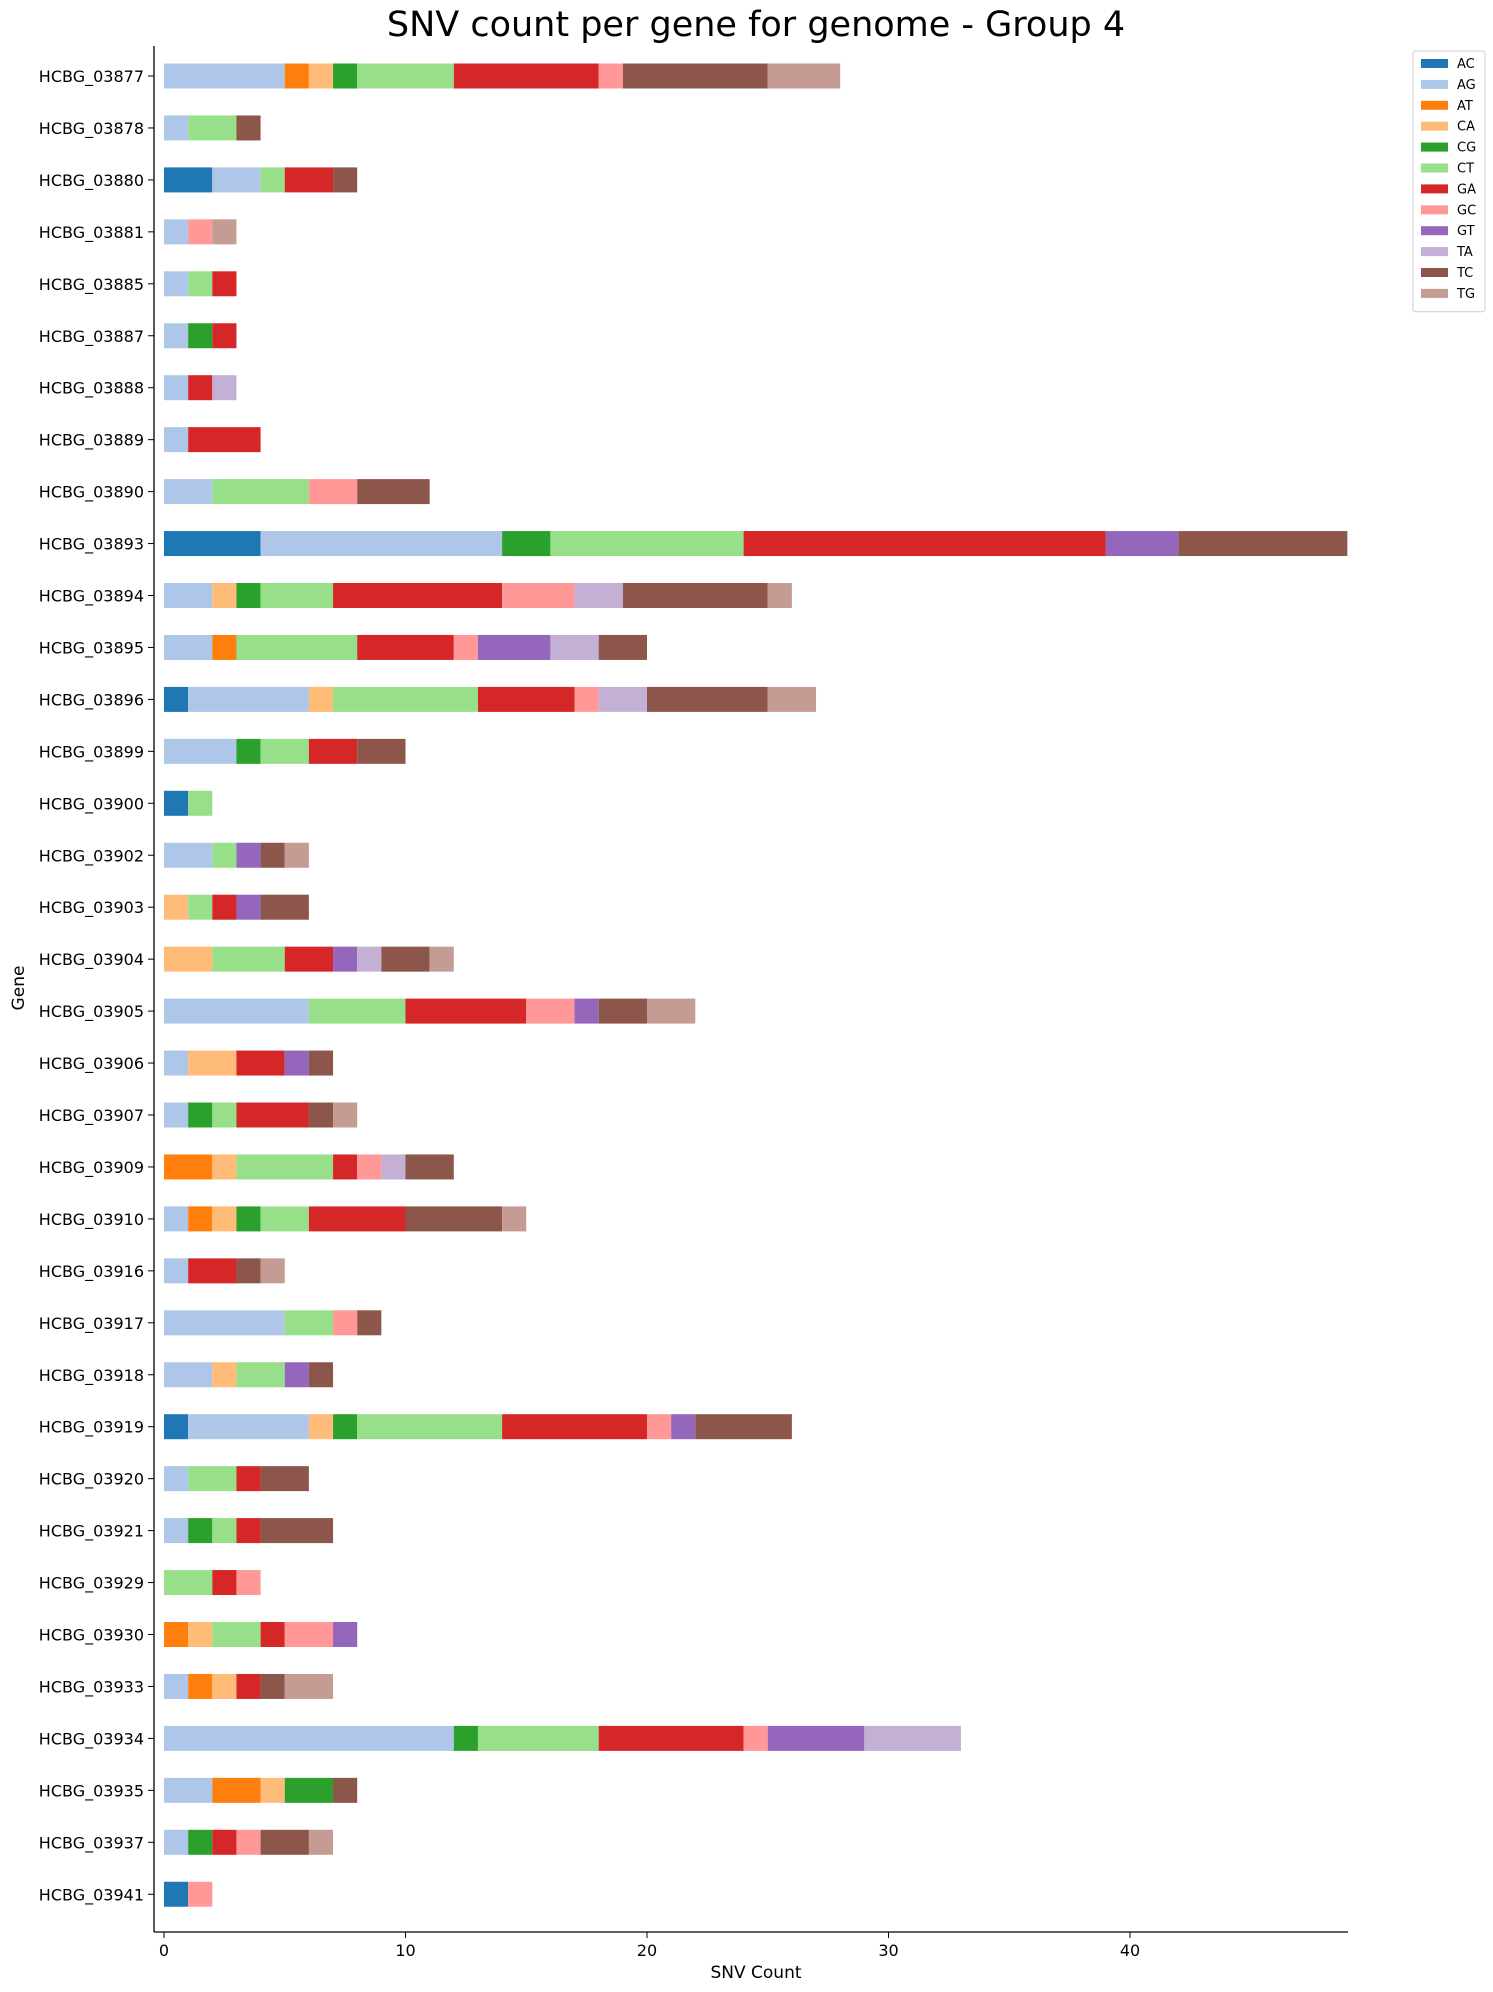  Describe the element at coordinates (91, 1739) in the screenshot. I see `y-tick-label: HCBG_03934` at that location.